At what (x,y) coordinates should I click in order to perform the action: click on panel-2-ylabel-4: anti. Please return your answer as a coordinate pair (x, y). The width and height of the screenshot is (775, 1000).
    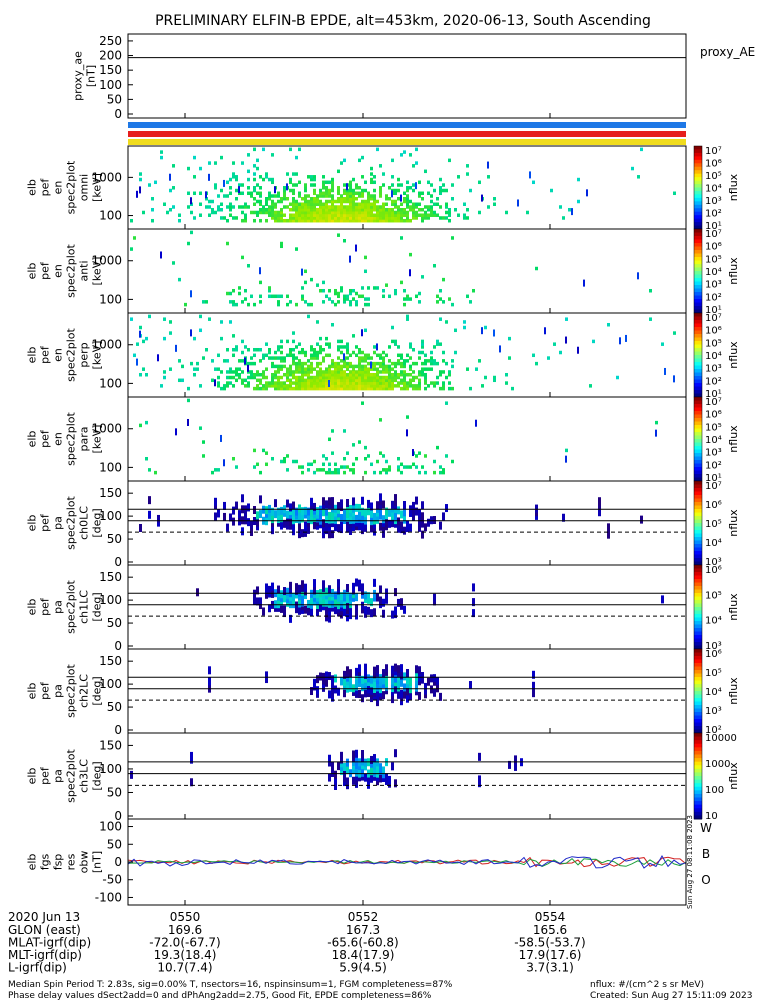
    Looking at the image, I should click on (84, 270).